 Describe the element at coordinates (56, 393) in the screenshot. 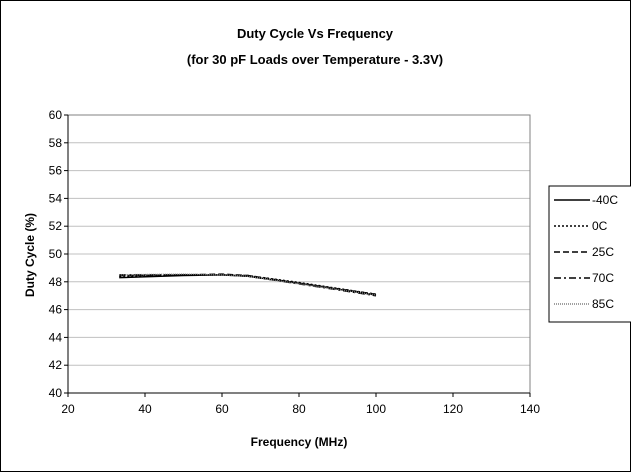

I see `y-tick-label: 40` at that location.